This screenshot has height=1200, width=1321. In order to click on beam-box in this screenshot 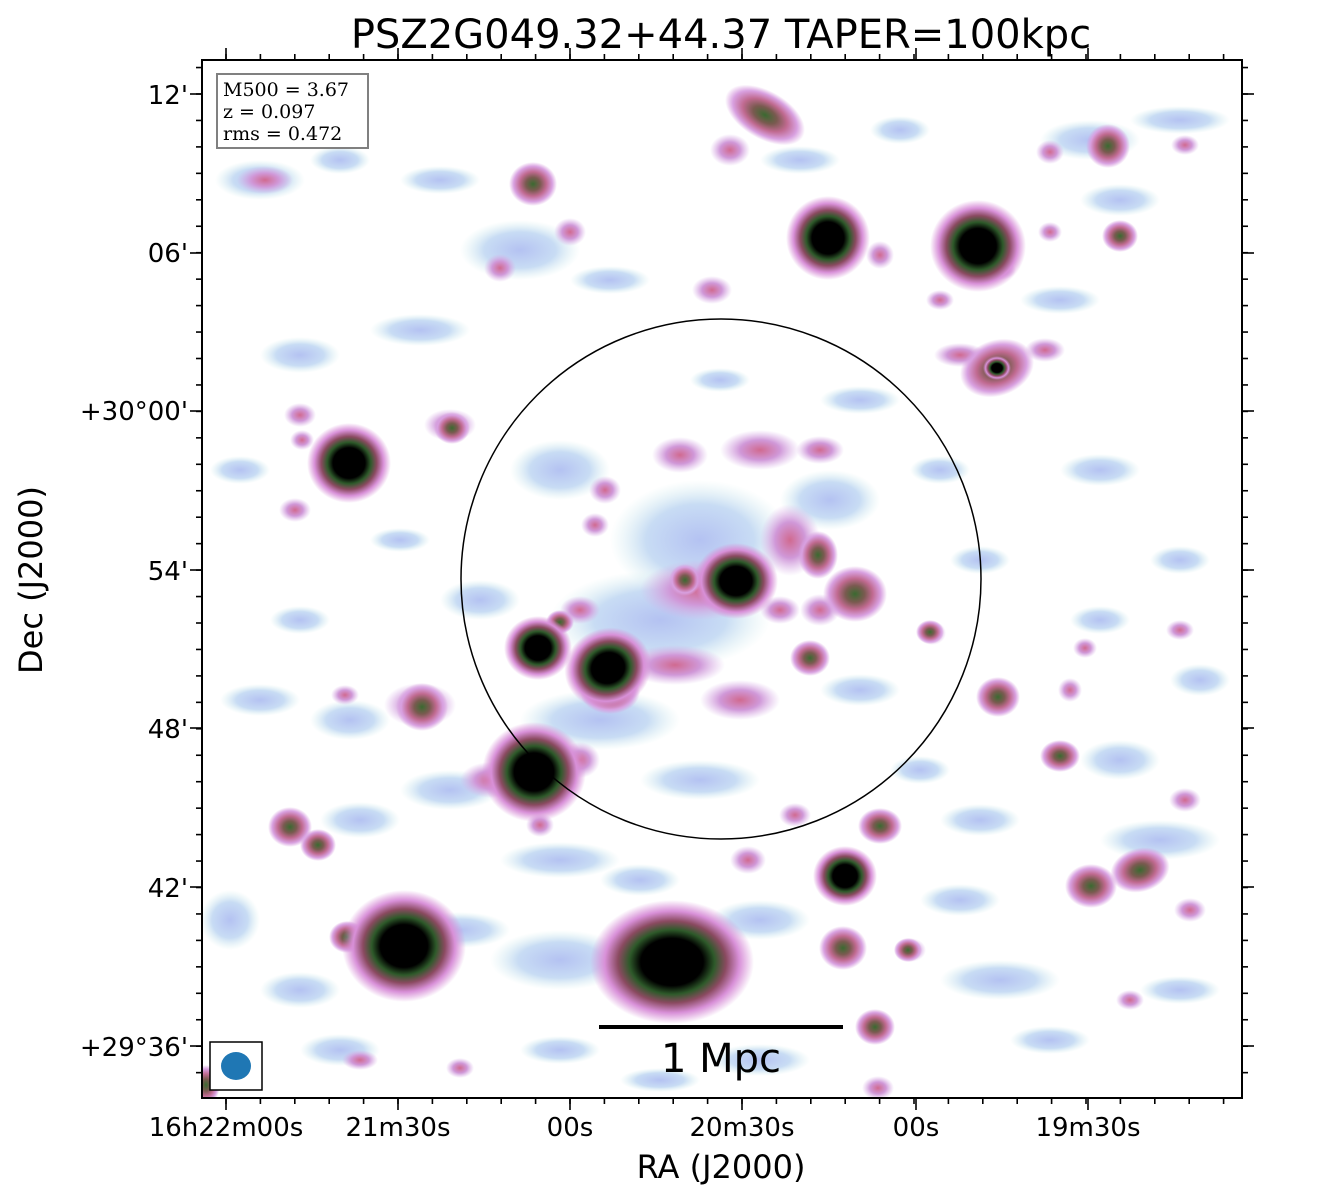, I will do `click(236, 1066)`.